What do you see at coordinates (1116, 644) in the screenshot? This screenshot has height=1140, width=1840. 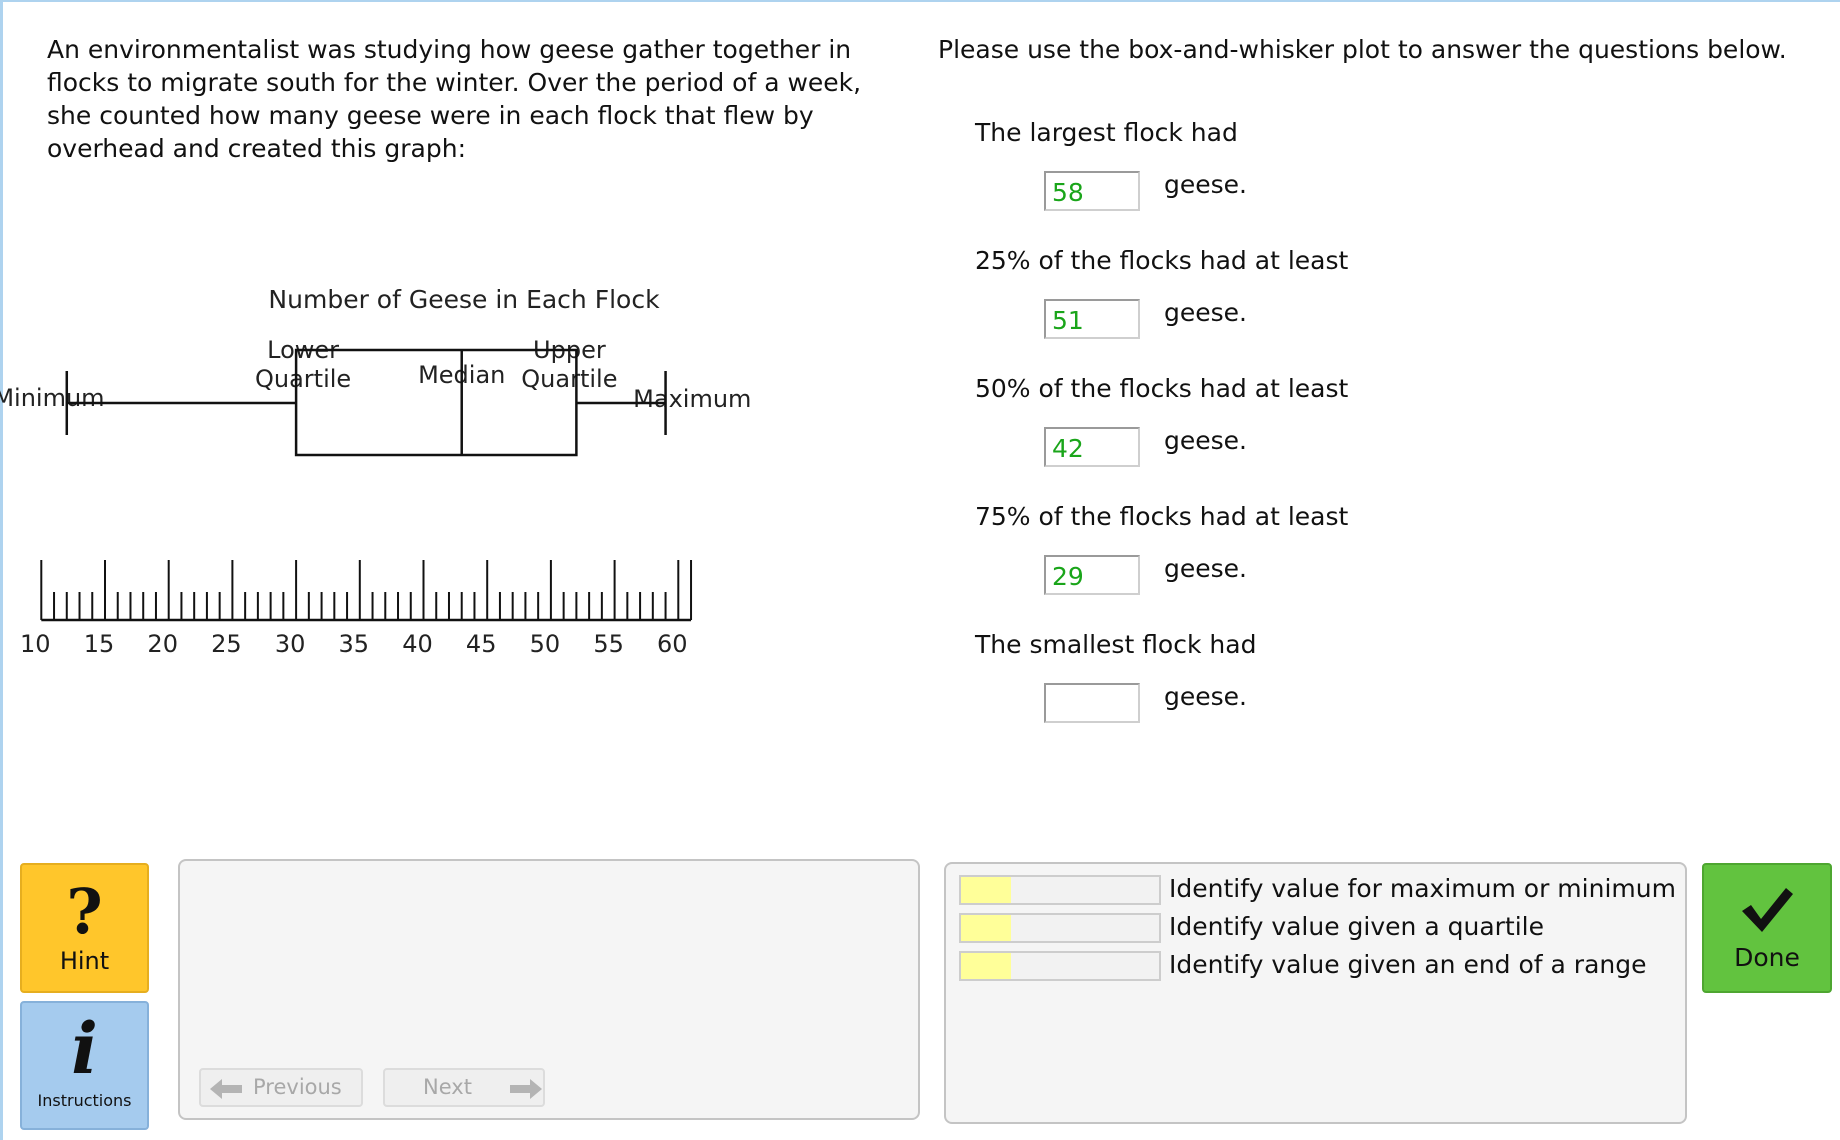 I see `question-text: The smallest flock had` at bounding box center [1116, 644].